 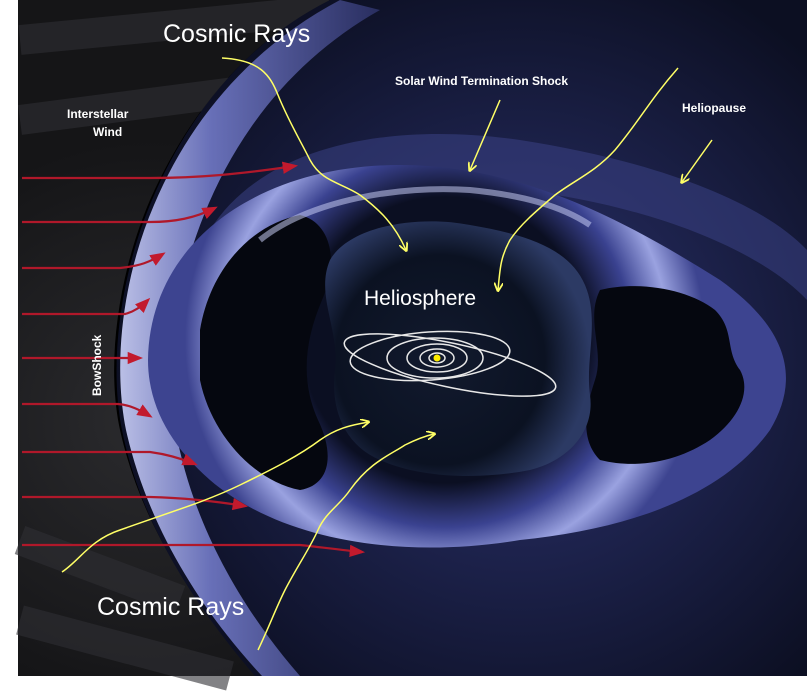 I want to click on heliopause-pointer, so click(x=697, y=160).